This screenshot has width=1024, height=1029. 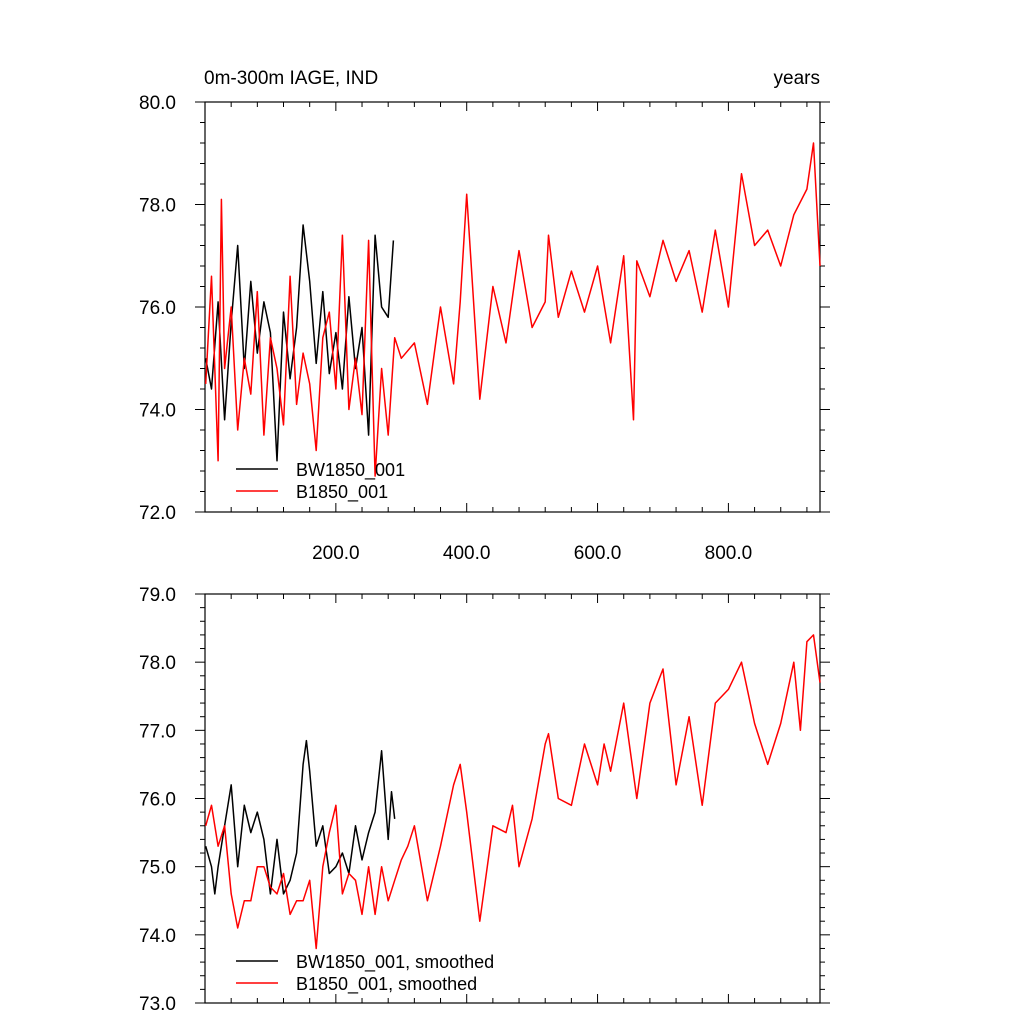 I want to click on legend-label: BW1850_001, so click(x=350, y=470).